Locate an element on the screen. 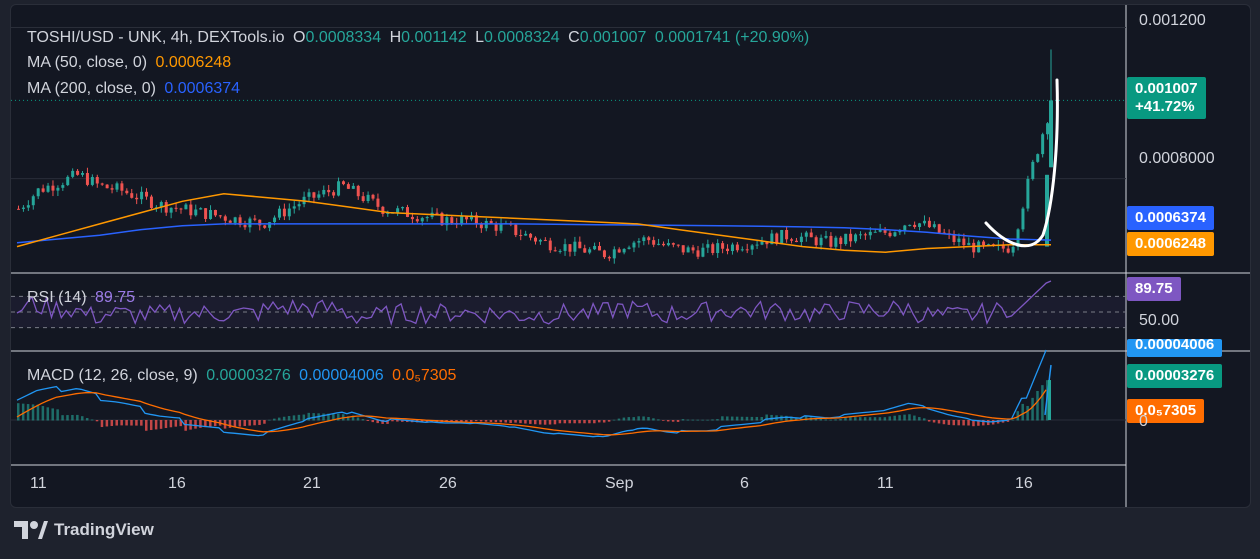 This screenshot has height=559, width=1260. x-tick-label: 6 is located at coordinates (744, 483).